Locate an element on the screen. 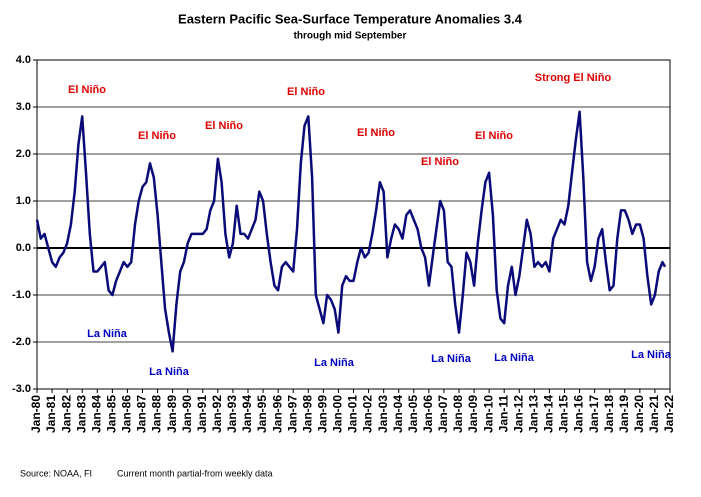 The width and height of the screenshot is (701, 497). x-tick-label: Jan-86 is located at coordinates (127, 414).